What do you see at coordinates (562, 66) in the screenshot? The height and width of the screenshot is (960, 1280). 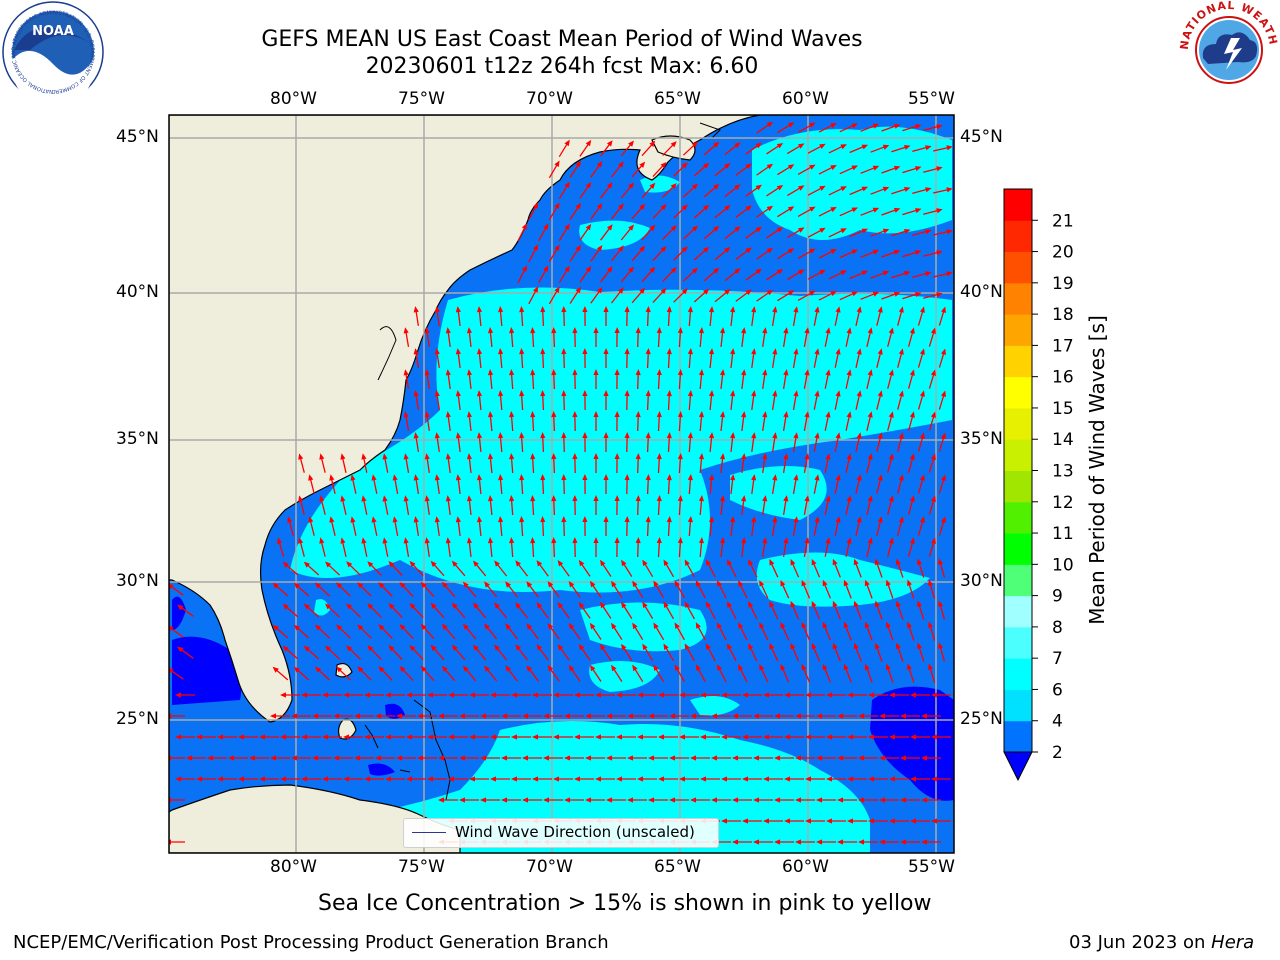 I see `chart-subtitle: 20230601 t12z 264h fcst Max: 6.60` at bounding box center [562, 66].